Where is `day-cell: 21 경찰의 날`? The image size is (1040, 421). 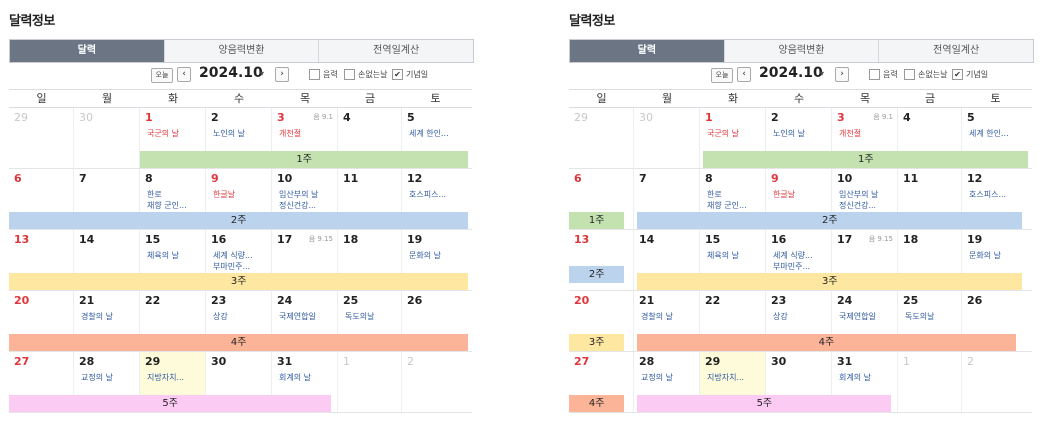
day-cell: 21 경찰의 날 is located at coordinates (107, 321).